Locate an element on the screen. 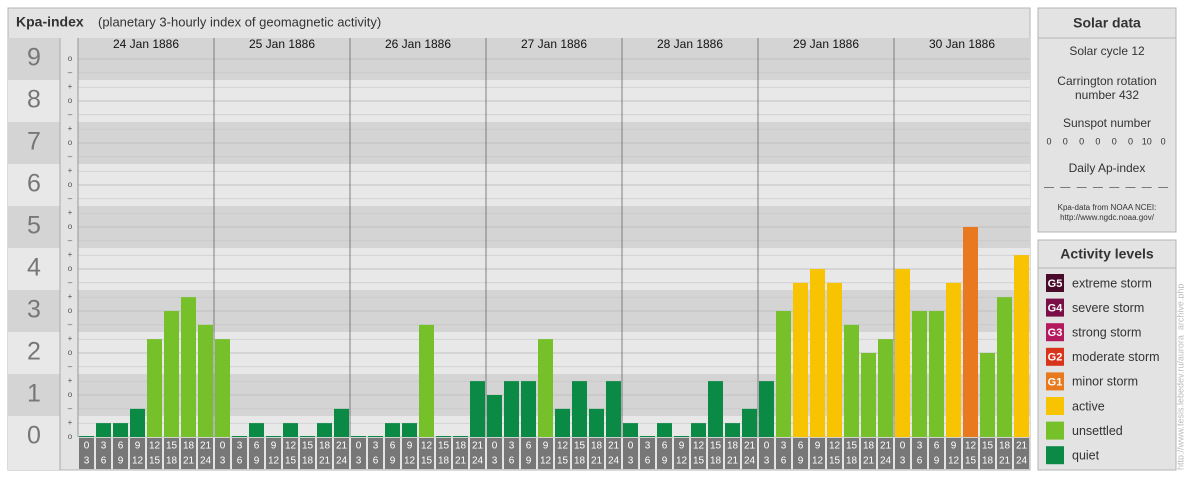 The width and height of the screenshot is (1184, 480). legend-label: extreme storm is located at coordinates (1112, 283).